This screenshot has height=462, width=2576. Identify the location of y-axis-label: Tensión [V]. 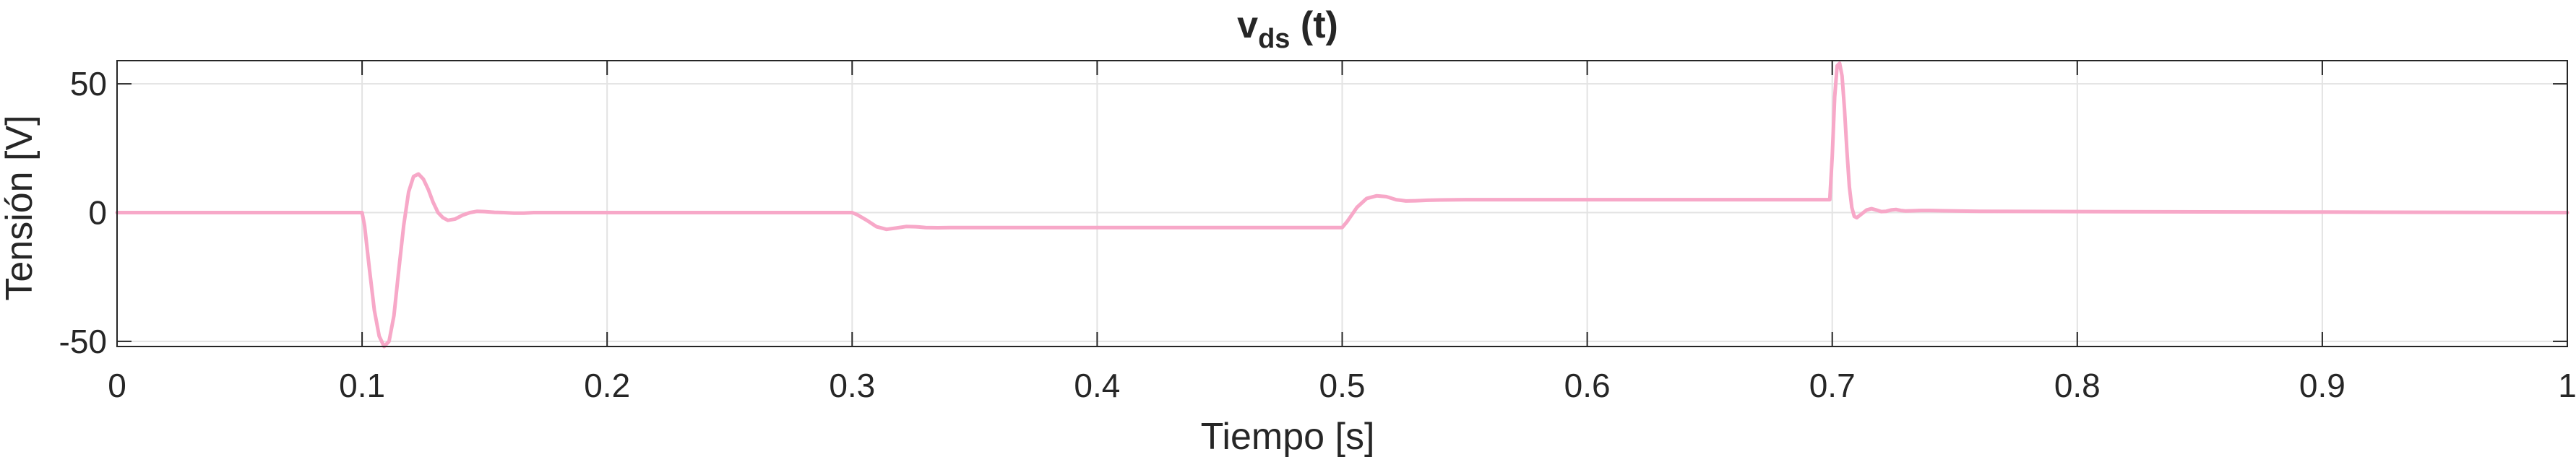
(20, 207).